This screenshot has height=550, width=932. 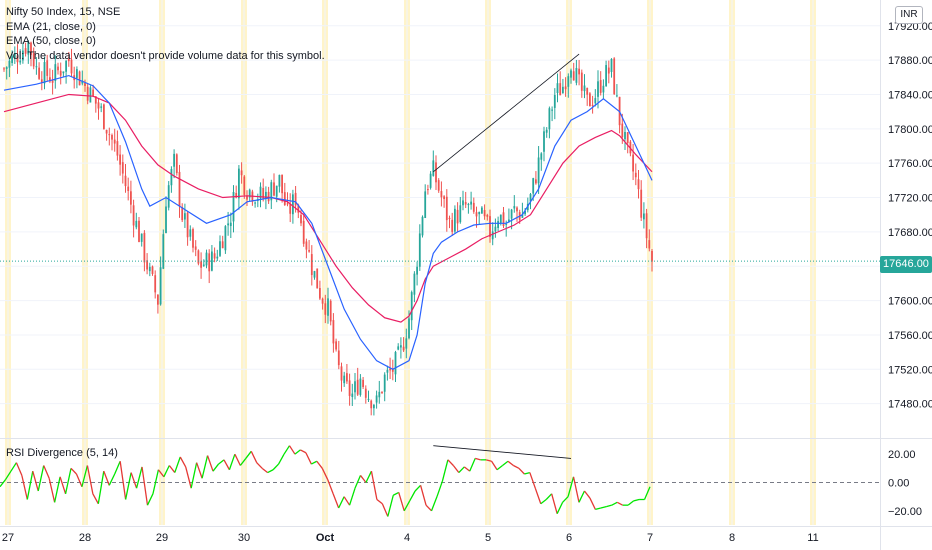 What do you see at coordinates (407, 538) in the screenshot?
I see `time-tick-label-5: 4` at bounding box center [407, 538].